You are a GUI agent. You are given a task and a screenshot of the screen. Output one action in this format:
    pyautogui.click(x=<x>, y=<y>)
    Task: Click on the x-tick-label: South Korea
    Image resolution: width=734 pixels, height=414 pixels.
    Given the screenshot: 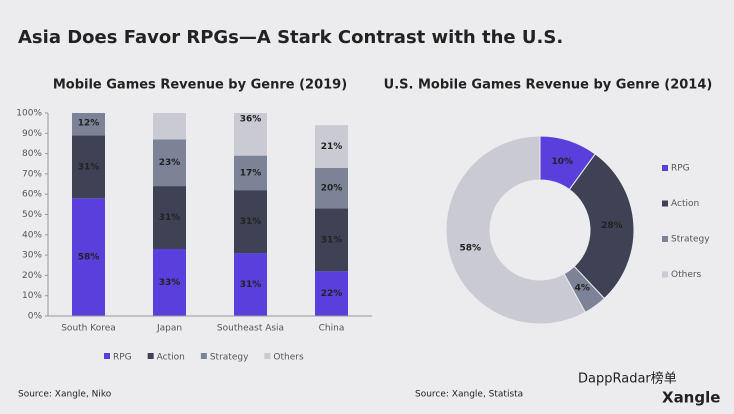 What is the action you would take?
    pyautogui.click(x=88, y=329)
    